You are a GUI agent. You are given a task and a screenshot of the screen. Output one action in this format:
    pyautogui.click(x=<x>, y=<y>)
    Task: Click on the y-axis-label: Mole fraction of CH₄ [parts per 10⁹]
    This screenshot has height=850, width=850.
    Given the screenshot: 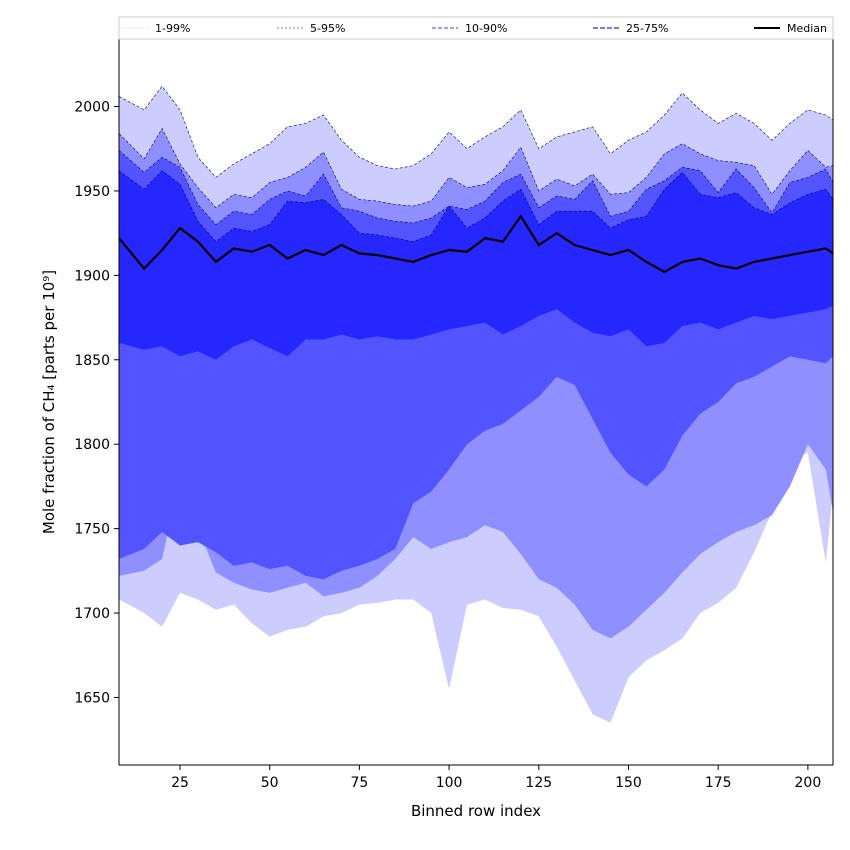 What is the action you would take?
    pyautogui.click(x=49, y=402)
    